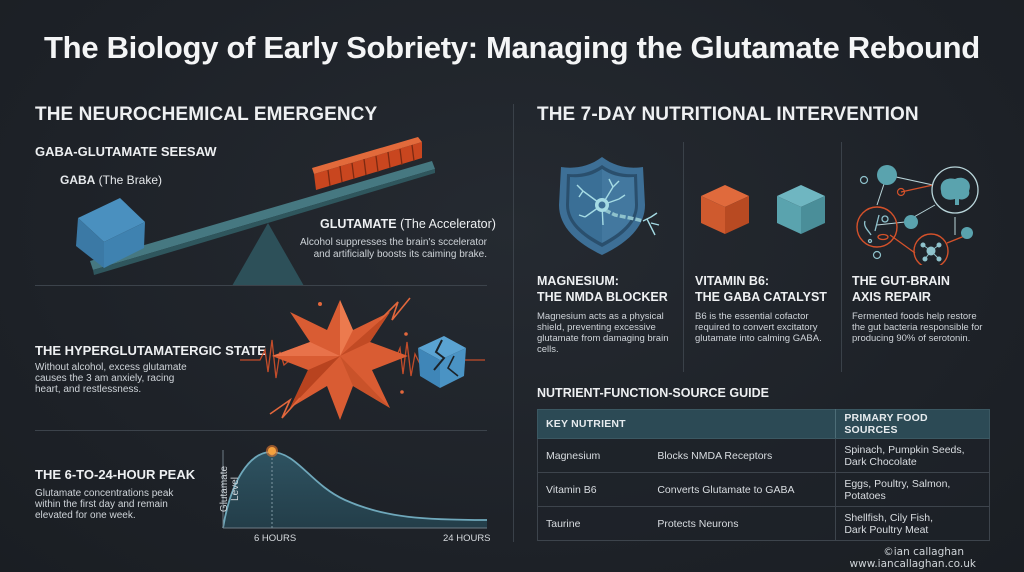 The image size is (1024, 572). What do you see at coordinates (275, 538) in the screenshot?
I see `chart-xtick-6h: 6 HOURS` at bounding box center [275, 538].